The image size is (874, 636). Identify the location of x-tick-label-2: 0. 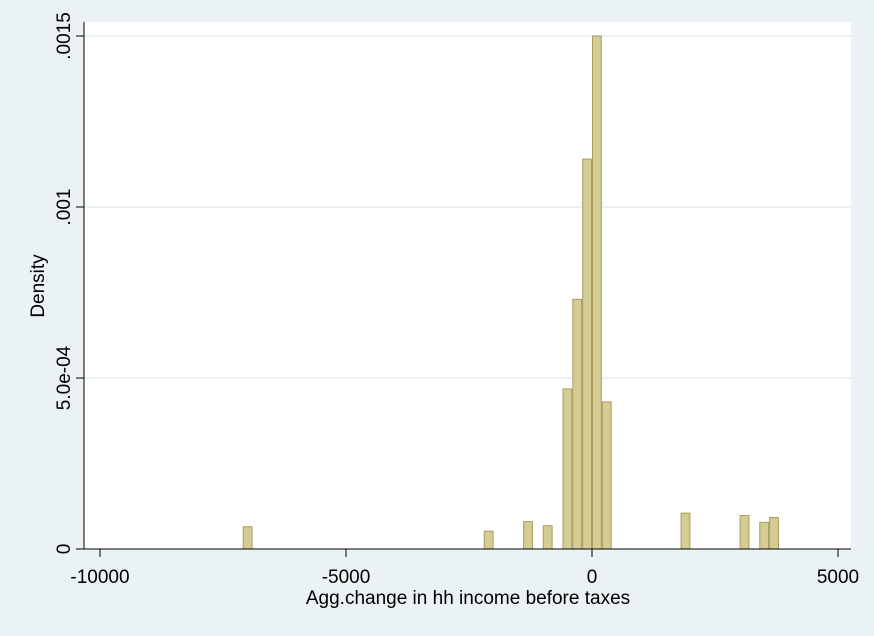
(592, 577).